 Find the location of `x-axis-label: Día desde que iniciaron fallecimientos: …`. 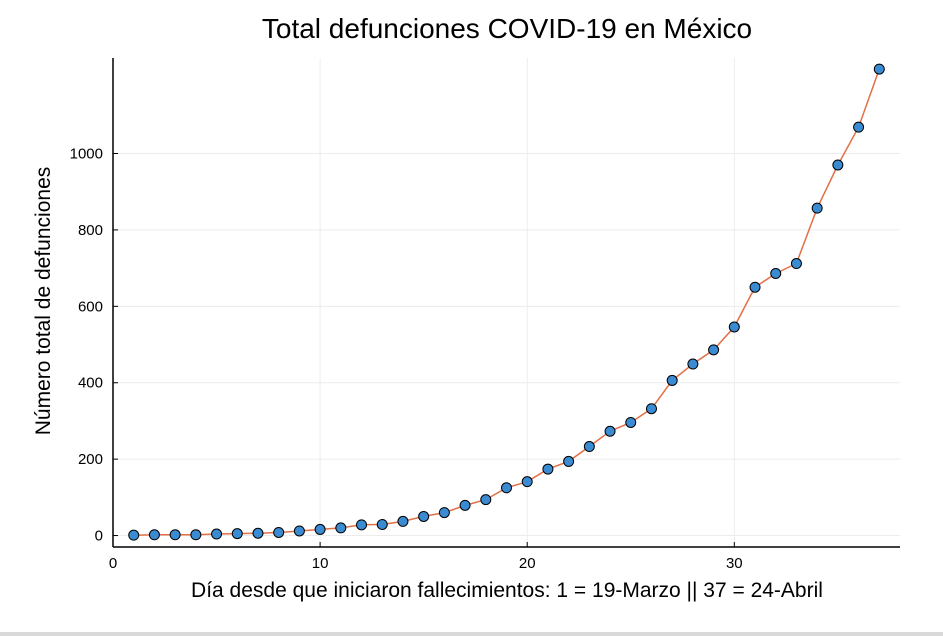

x-axis-label: Día desde que iniciaron fallecimientos: … is located at coordinates (507, 590).